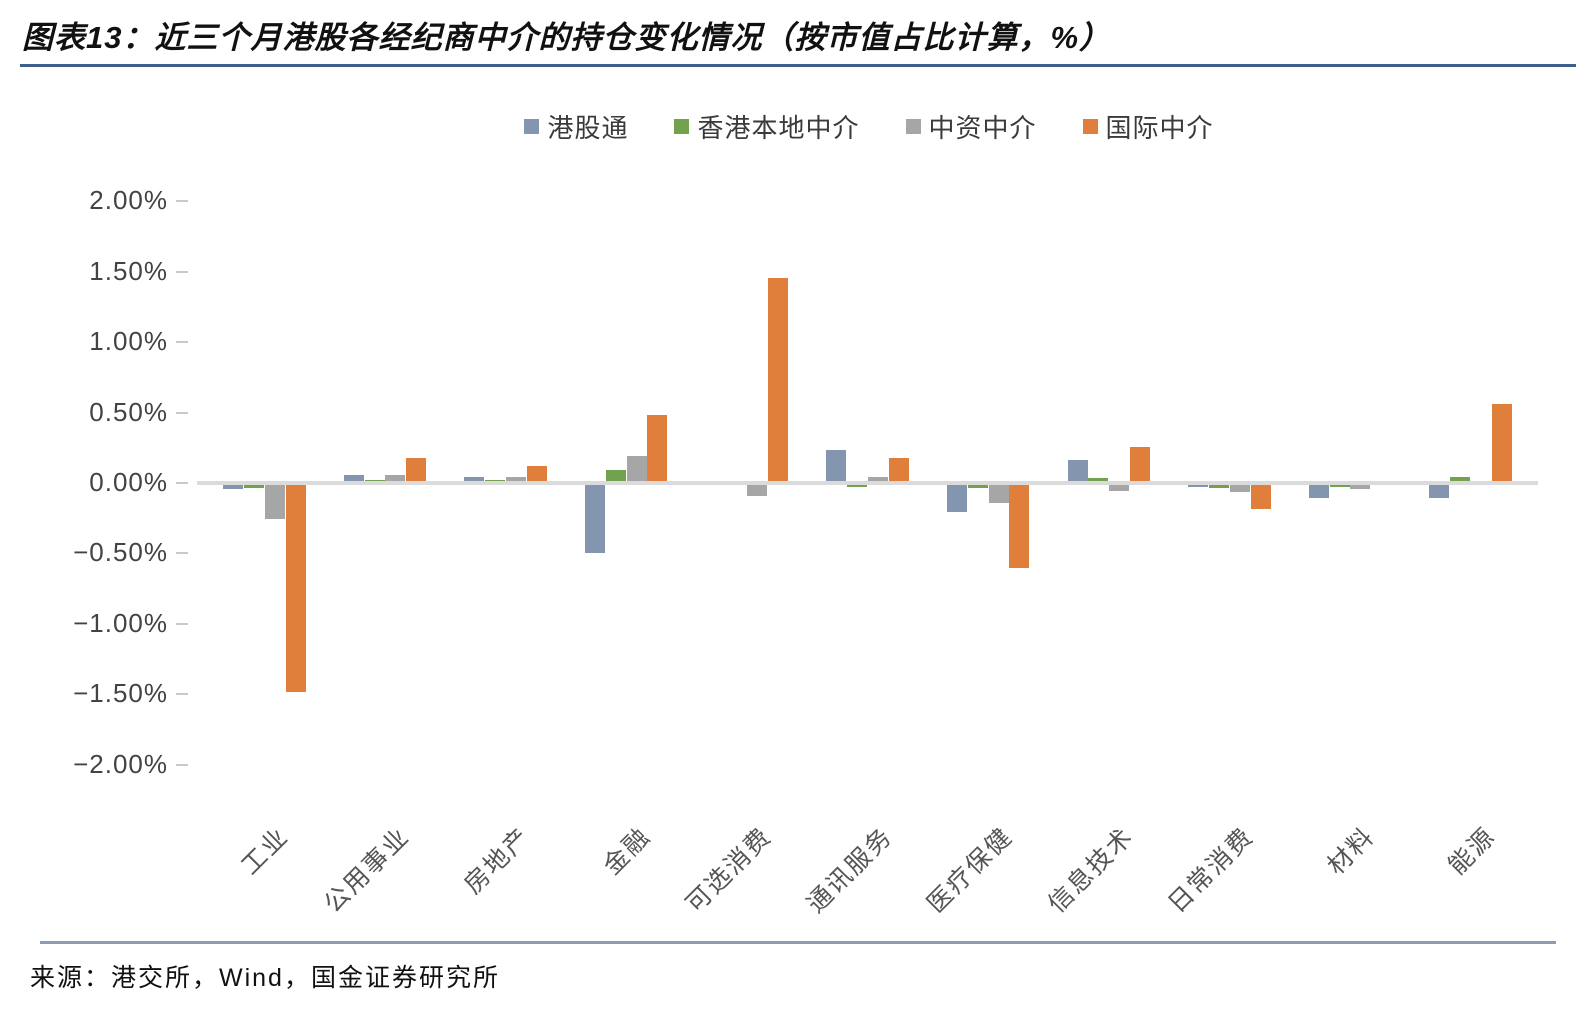  Describe the element at coordinates (615, 475) in the screenshot. I see `bar-香港本地中介-金融` at that location.